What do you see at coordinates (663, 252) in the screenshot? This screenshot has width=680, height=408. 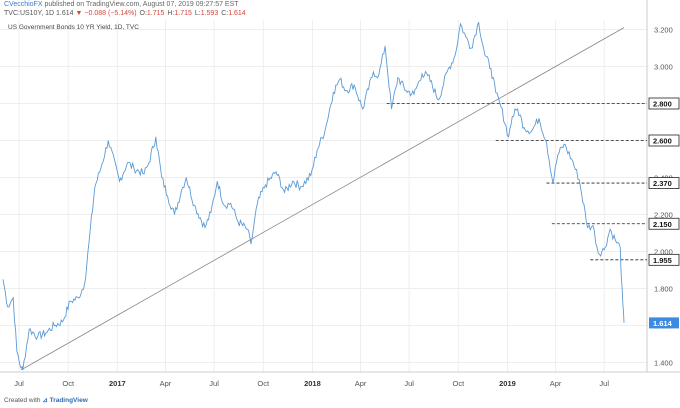 I see `y-tick-label: 2.000` at bounding box center [663, 252].